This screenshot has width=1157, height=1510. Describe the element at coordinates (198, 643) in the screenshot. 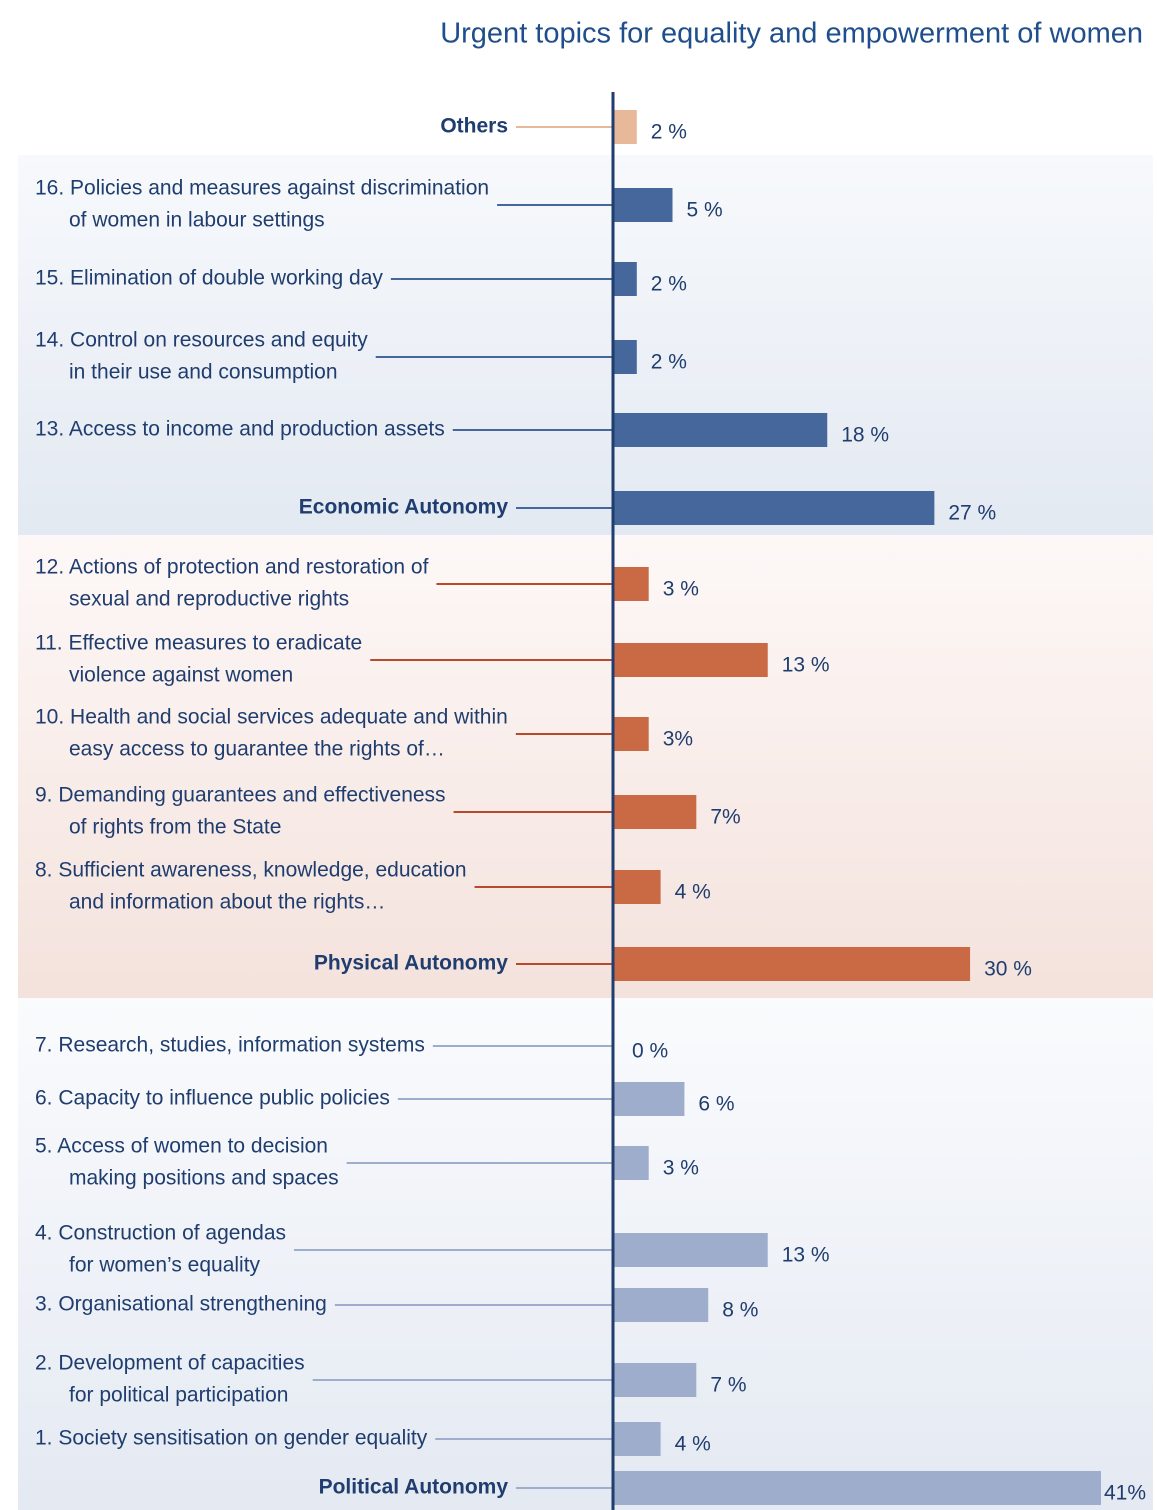

I see `category-label: 11. Effective measures to eradicate` at that location.